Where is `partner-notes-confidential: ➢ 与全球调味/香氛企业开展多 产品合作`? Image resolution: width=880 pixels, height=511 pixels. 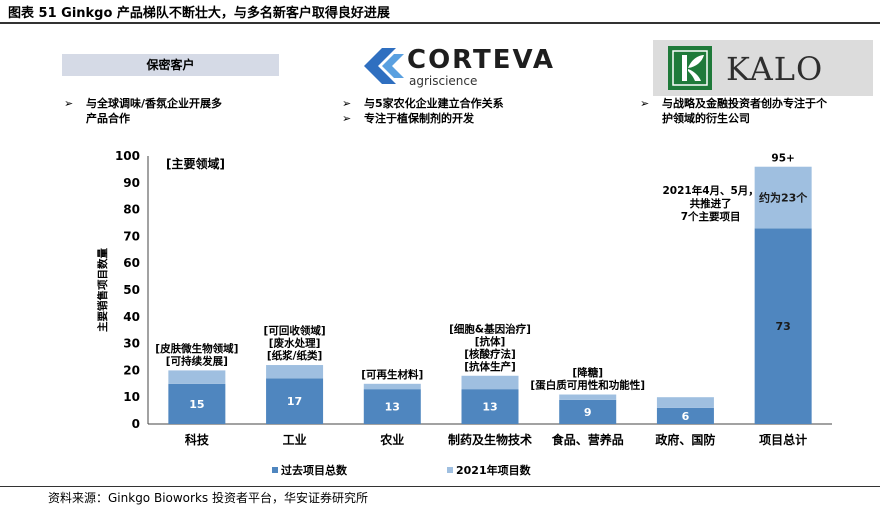 partner-notes-confidential: ➢ 与全球调味/香氛企业开展多 产品合作 is located at coordinates (174, 111).